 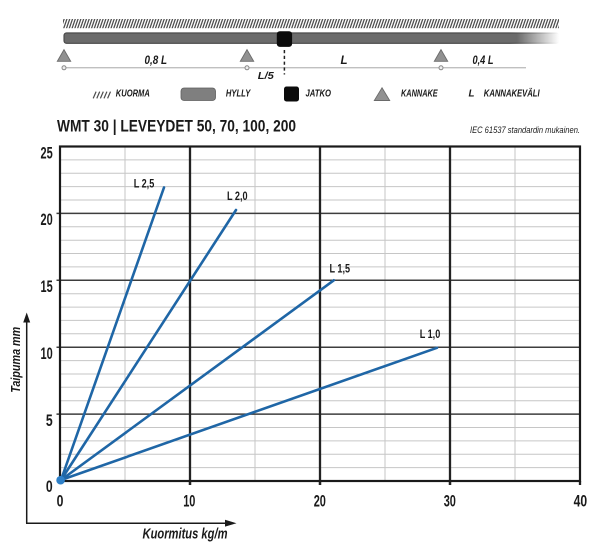 What do you see at coordinates (16, 360) in the screenshot?
I see `svg-text: Taipuma mm` at bounding box center [16, 360].